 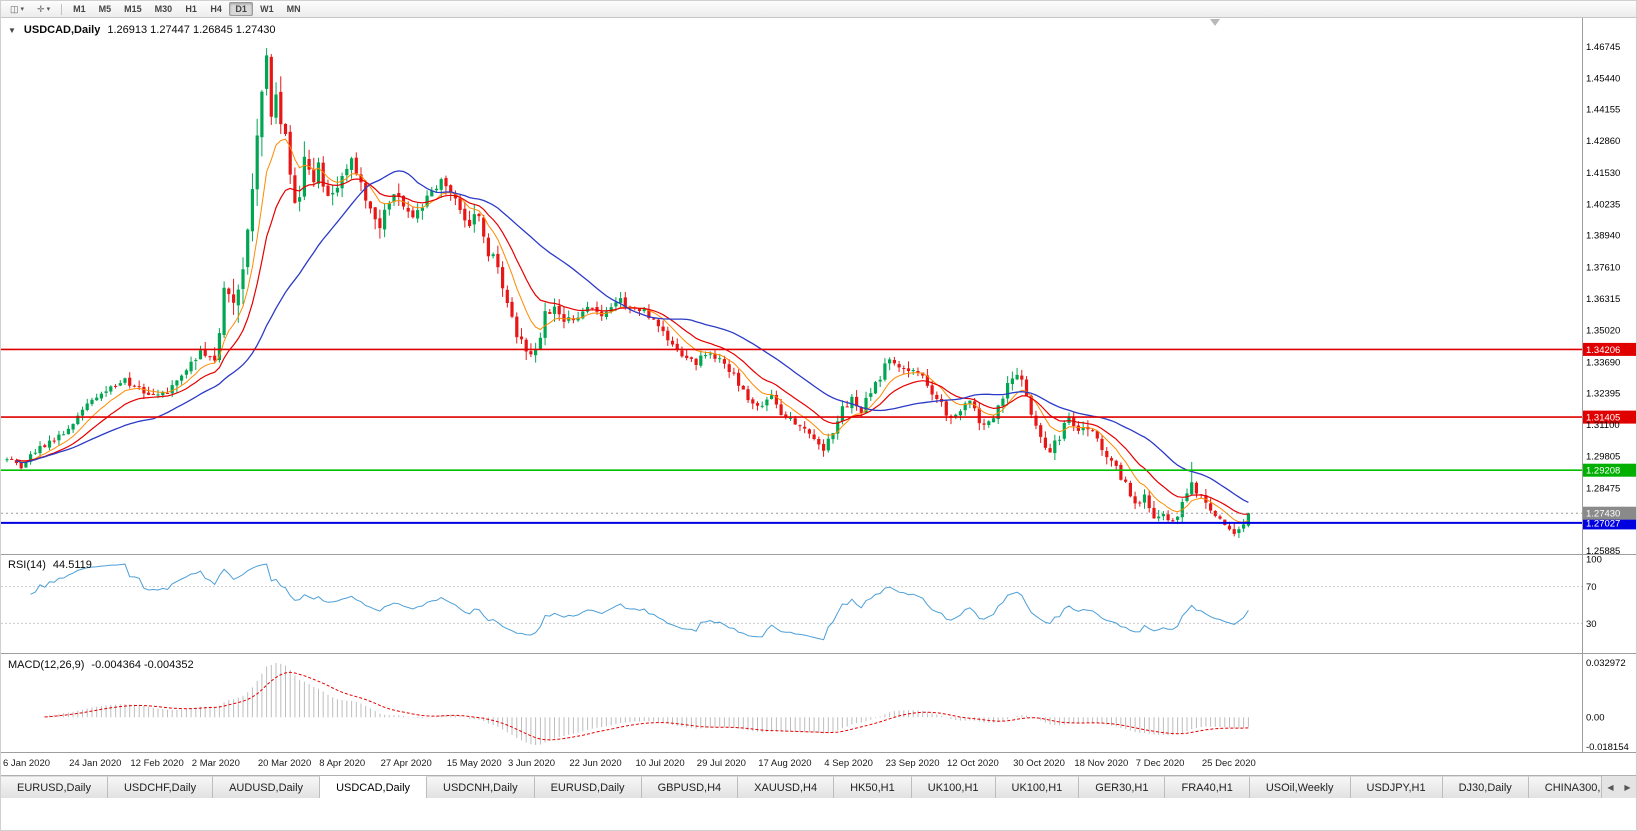 I want to click on svg-text: 20 Mar 2020, so click(x=284, y=763).